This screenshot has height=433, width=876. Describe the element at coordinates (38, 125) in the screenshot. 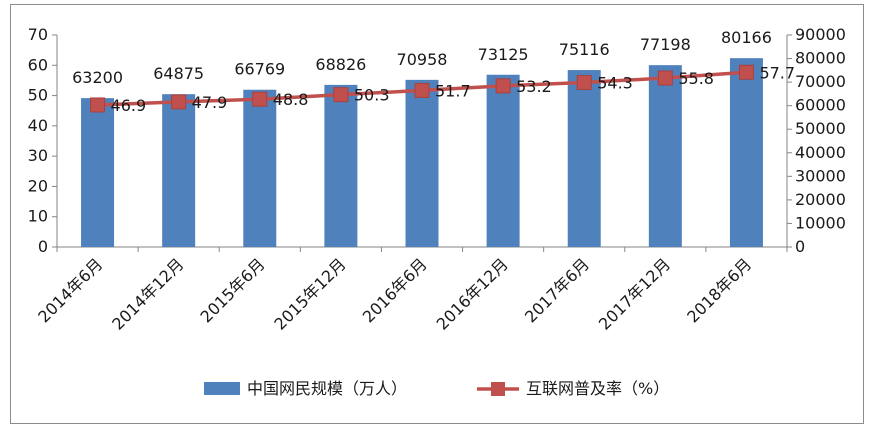

I see `y-left-tick-label: 40` at that location.